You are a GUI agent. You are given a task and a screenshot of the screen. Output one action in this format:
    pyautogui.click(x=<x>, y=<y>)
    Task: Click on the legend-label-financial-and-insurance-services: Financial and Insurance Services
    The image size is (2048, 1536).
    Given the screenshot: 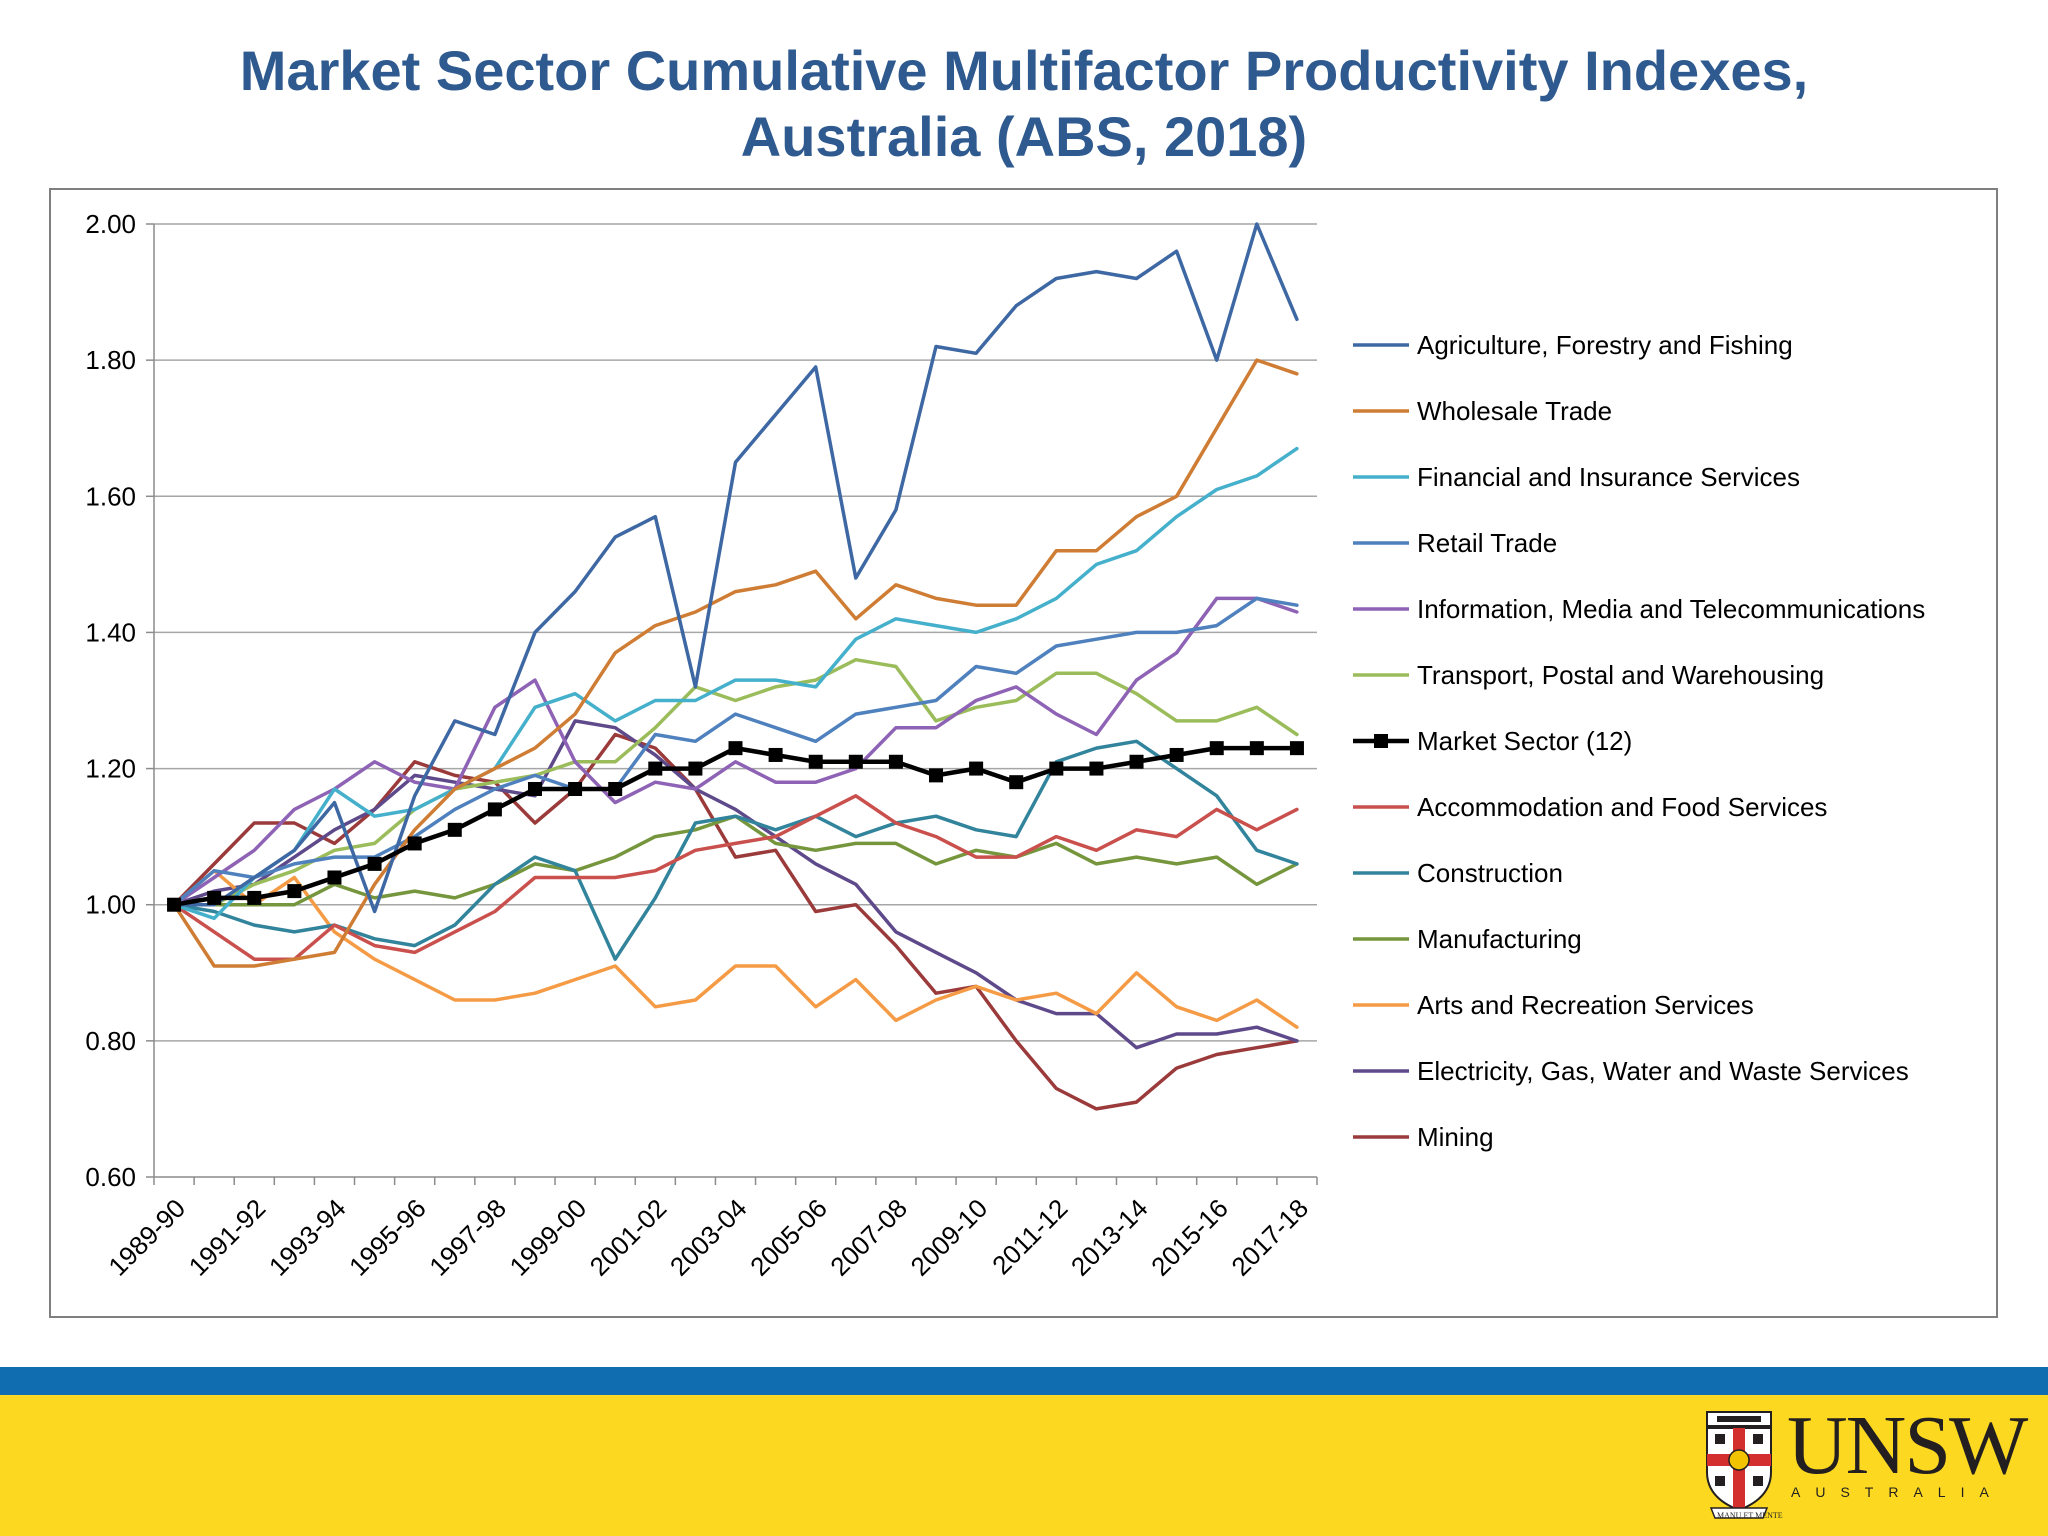 What is the action you would take?
    pyautogui.click(x=1608, y=477)
    